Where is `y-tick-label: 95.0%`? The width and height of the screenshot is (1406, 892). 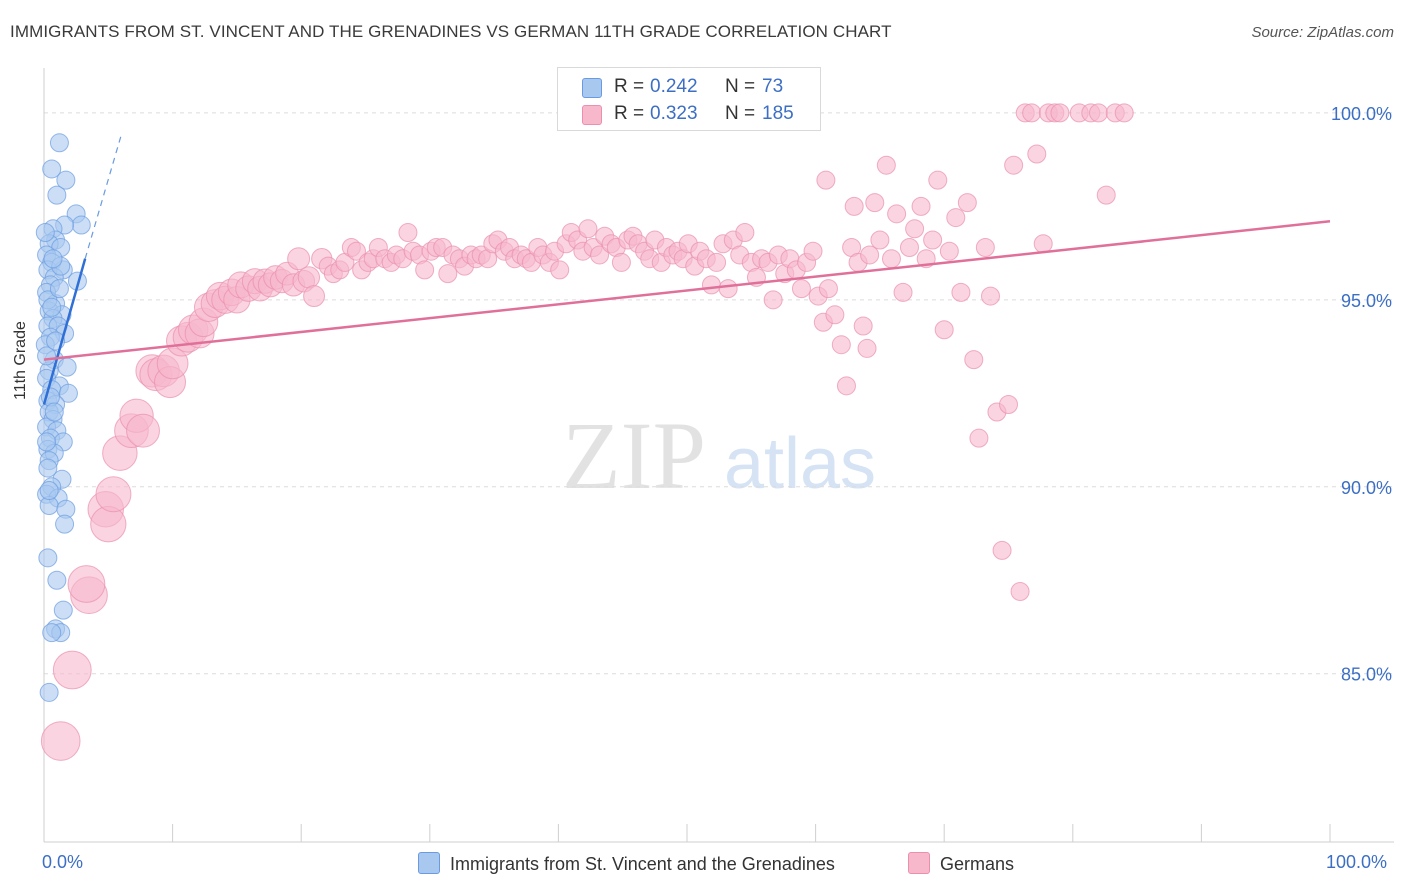
y-tick-label: 95.0% is located at coordinates (1366, 301).